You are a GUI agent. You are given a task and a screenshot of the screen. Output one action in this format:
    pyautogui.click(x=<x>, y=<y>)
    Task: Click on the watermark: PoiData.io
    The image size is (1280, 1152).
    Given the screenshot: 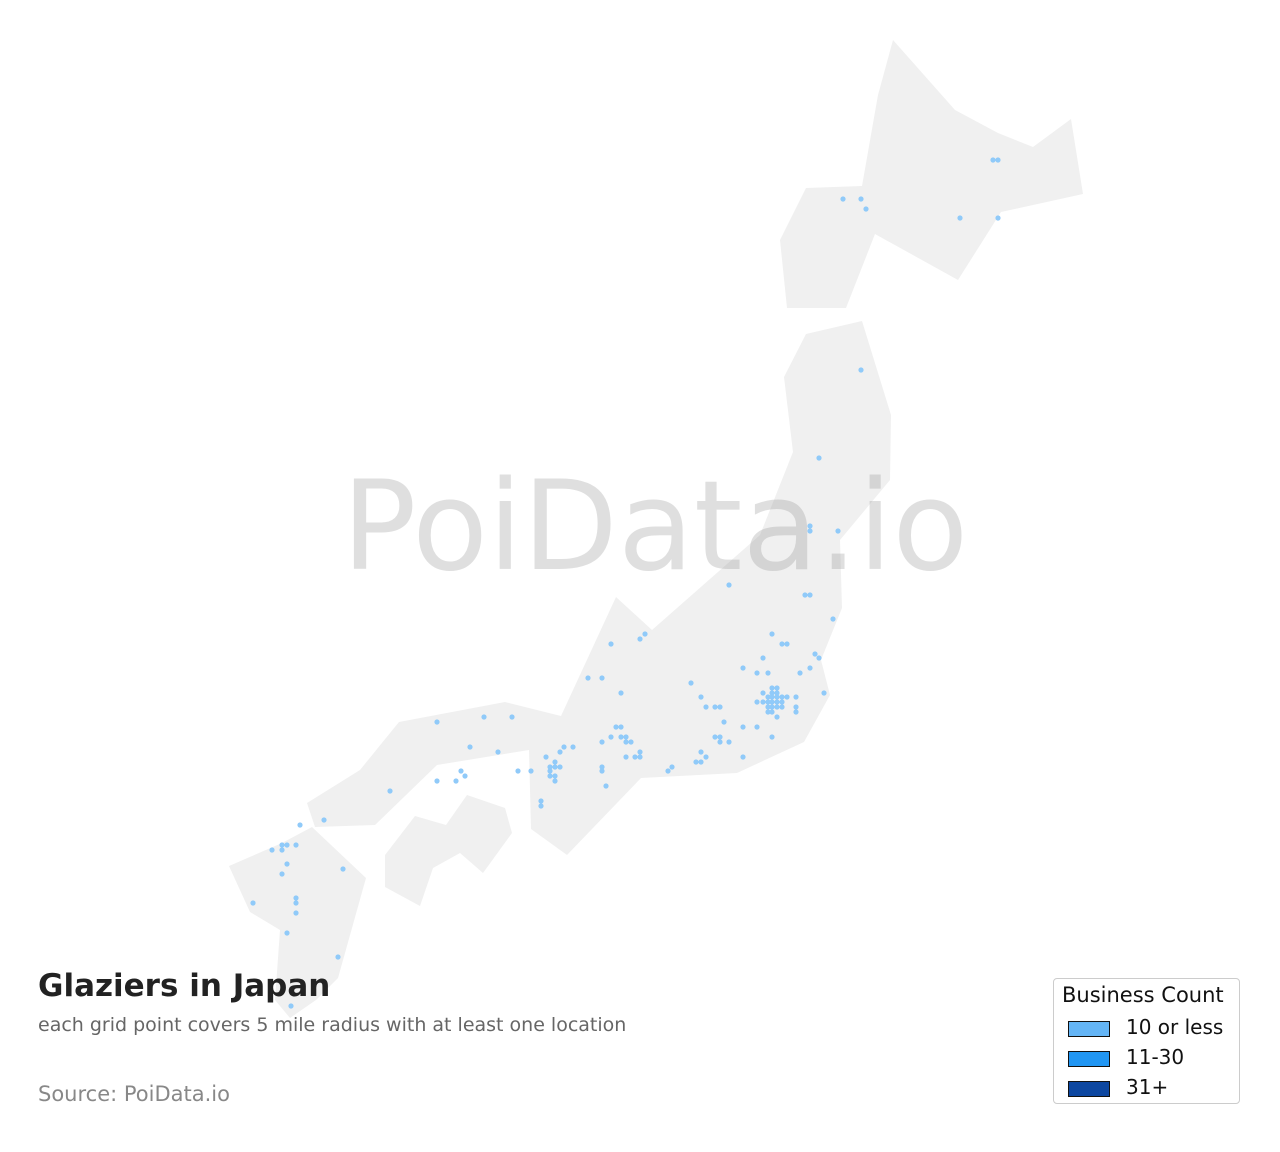 What is the action you would take?
    pyautogui.click(x=655, y=527)
    